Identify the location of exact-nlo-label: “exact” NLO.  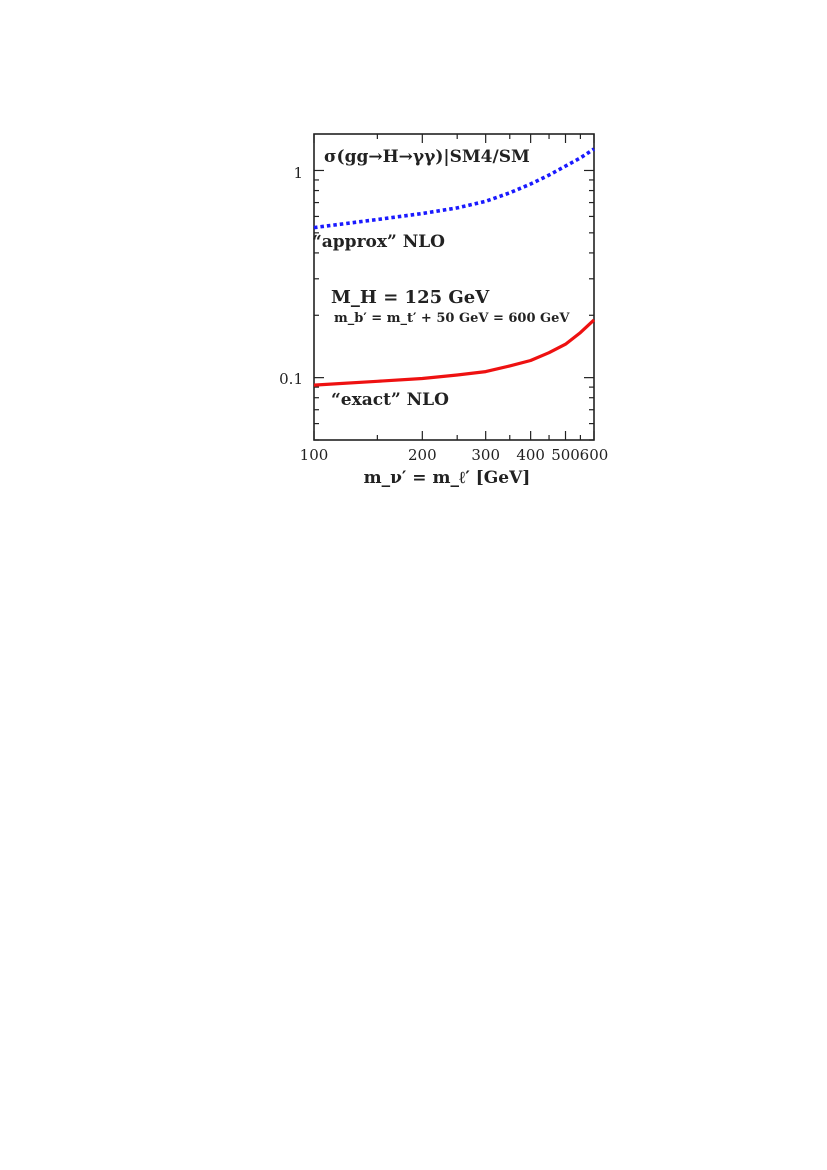
(390, 400).